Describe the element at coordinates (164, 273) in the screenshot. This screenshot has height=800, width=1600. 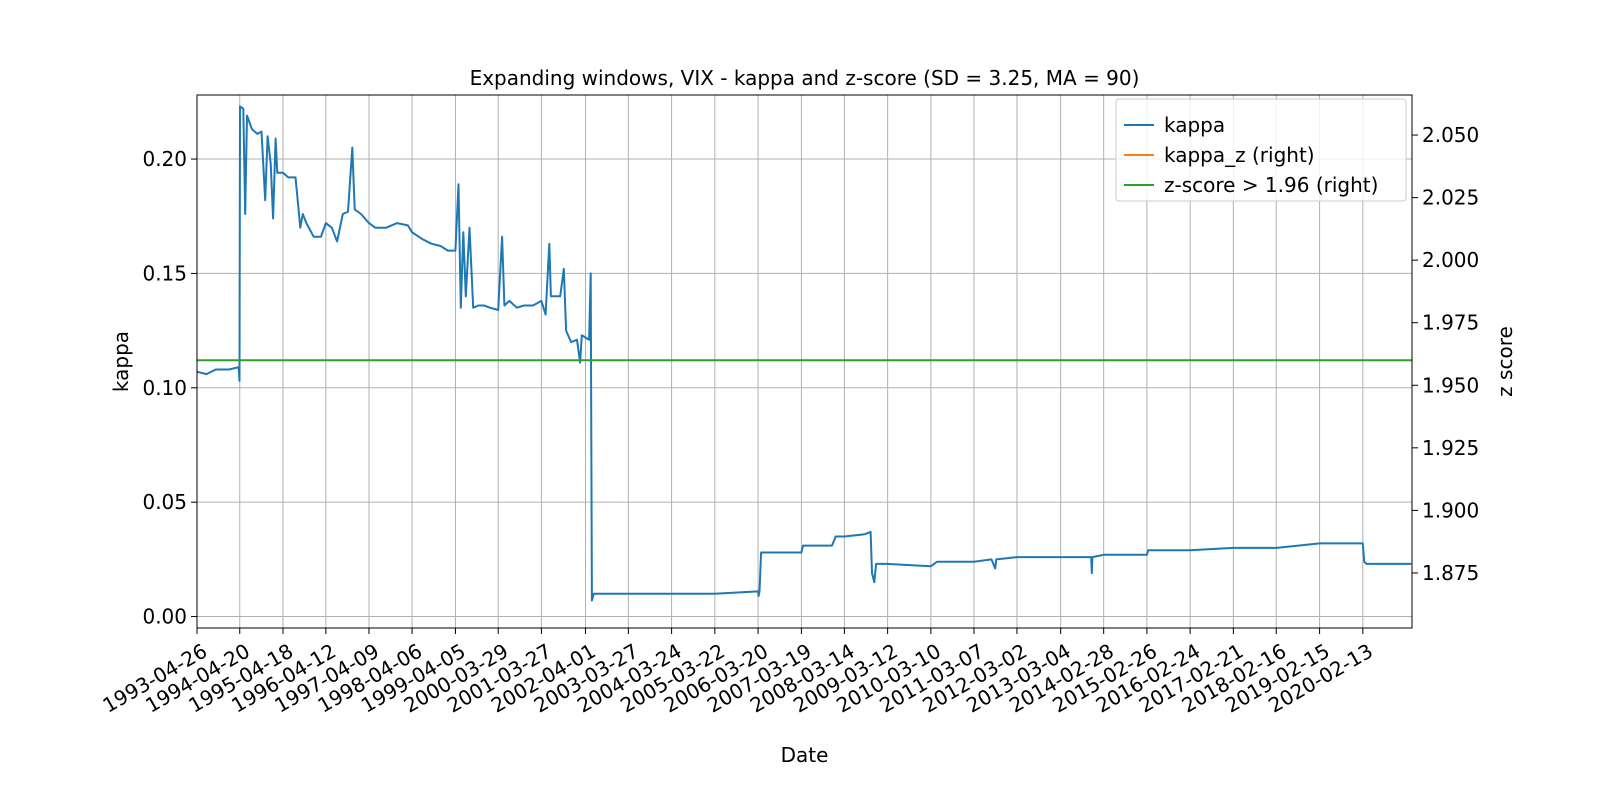
I see `y-tick-label: 0.15` at that location.